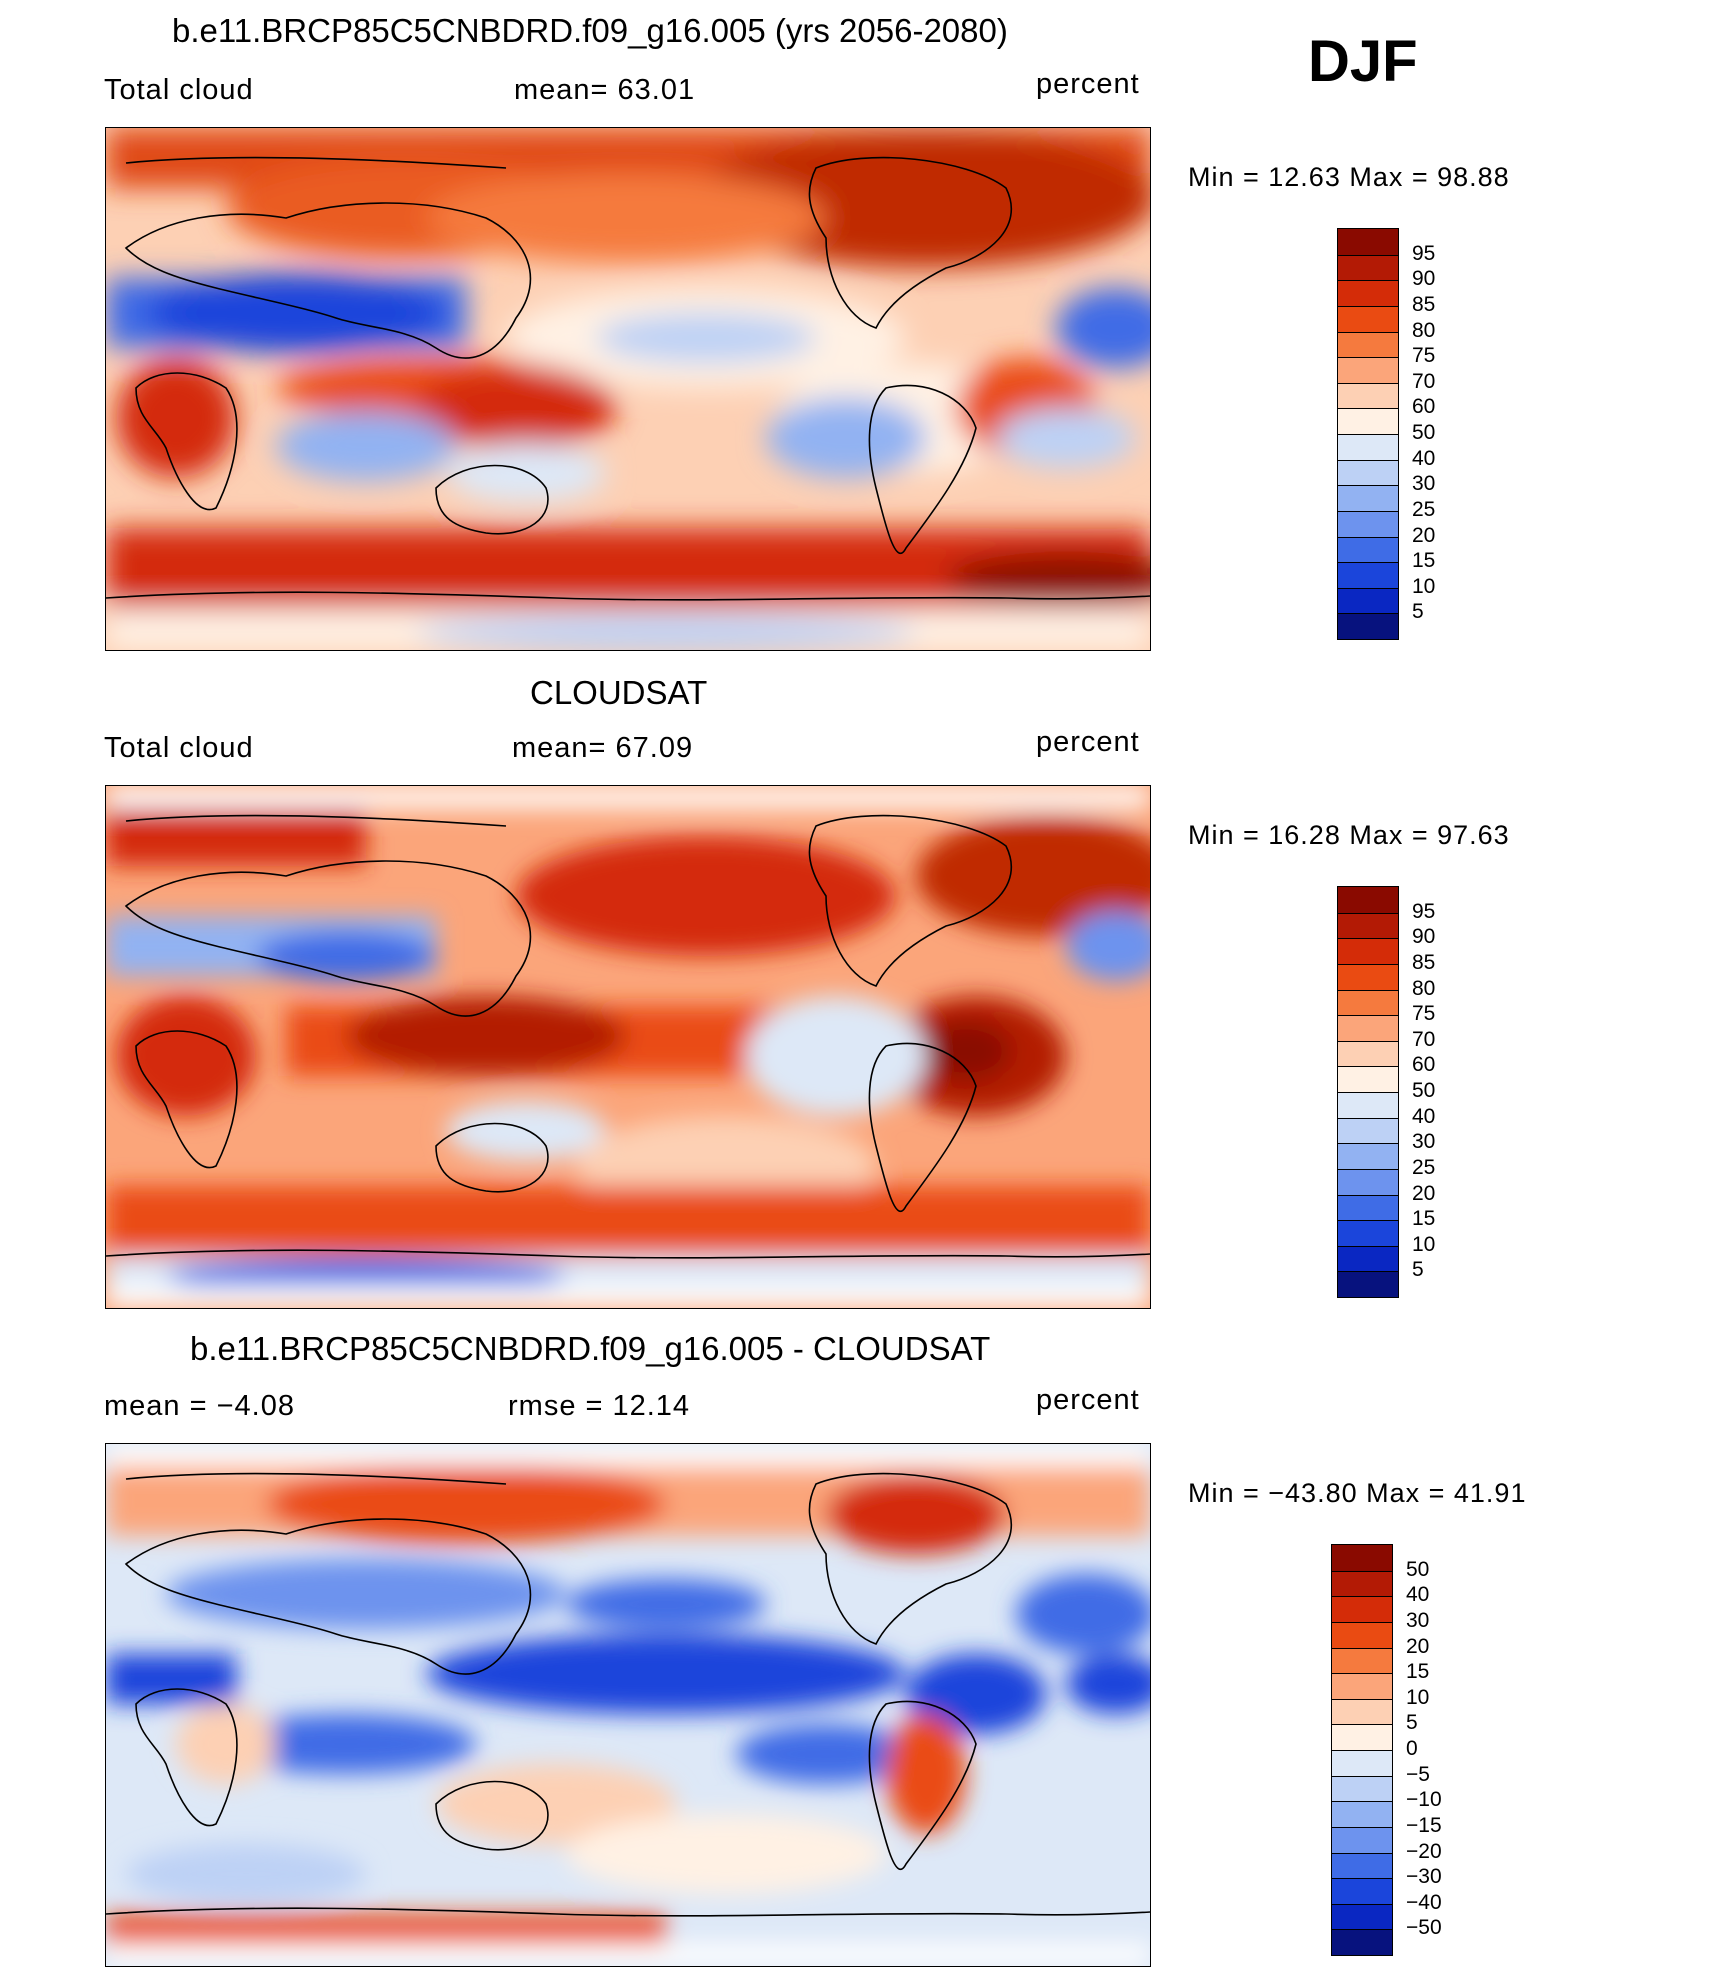  I want to click on panel-model-mean-label: mean= 63.01, so click(605, 90).